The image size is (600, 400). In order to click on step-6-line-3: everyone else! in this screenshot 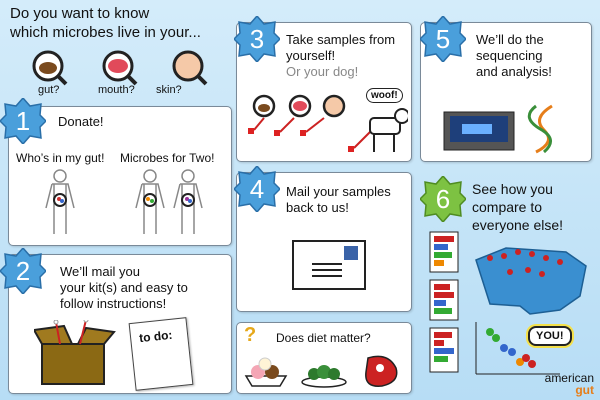, I will do `click(518, 225)`.